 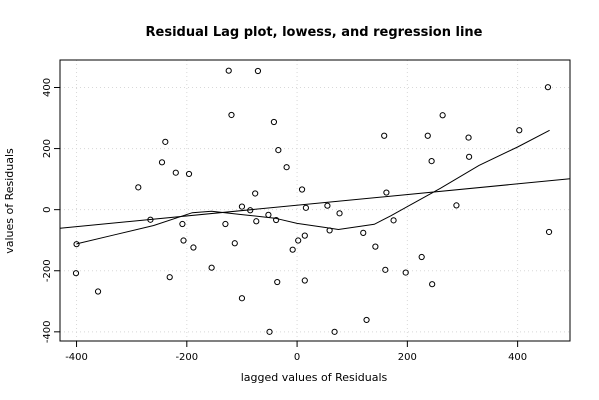 I want to click on y-tick-label: 400, so click(x=47, y=87).